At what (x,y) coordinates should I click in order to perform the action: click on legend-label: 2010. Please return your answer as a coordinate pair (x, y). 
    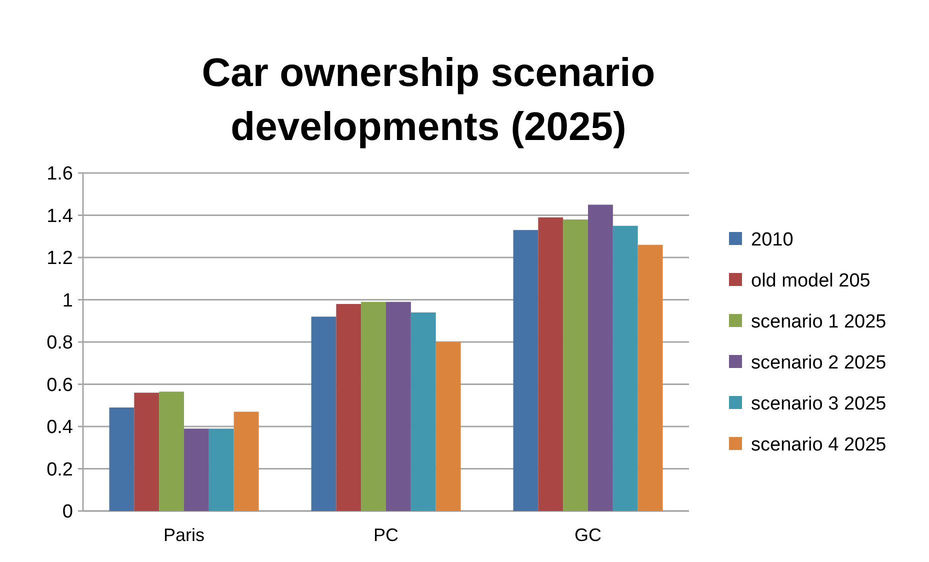
    Looking at the image, I should click on (772, 240).